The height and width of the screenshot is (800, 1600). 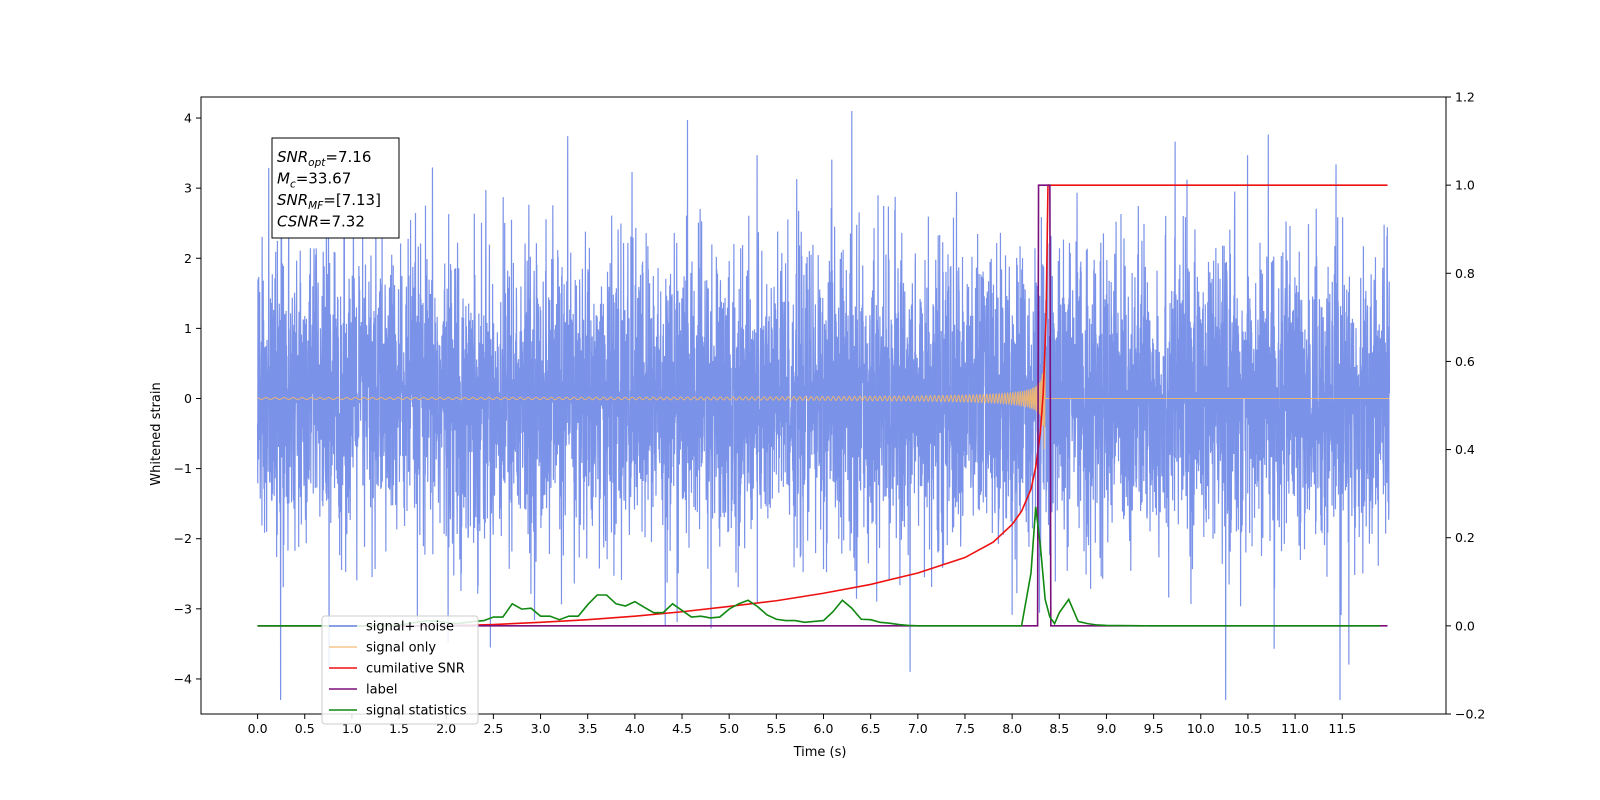 I want to click on legend-item-signal-only: signal only, so click(x=401, y=648).